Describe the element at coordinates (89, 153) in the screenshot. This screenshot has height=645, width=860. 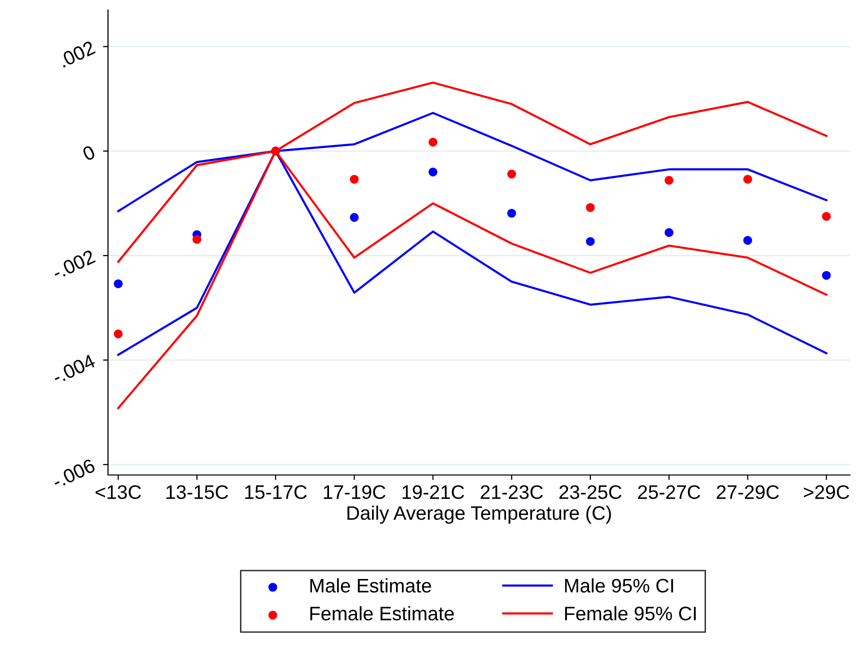
I see `y-tick-label: 0` at that location.